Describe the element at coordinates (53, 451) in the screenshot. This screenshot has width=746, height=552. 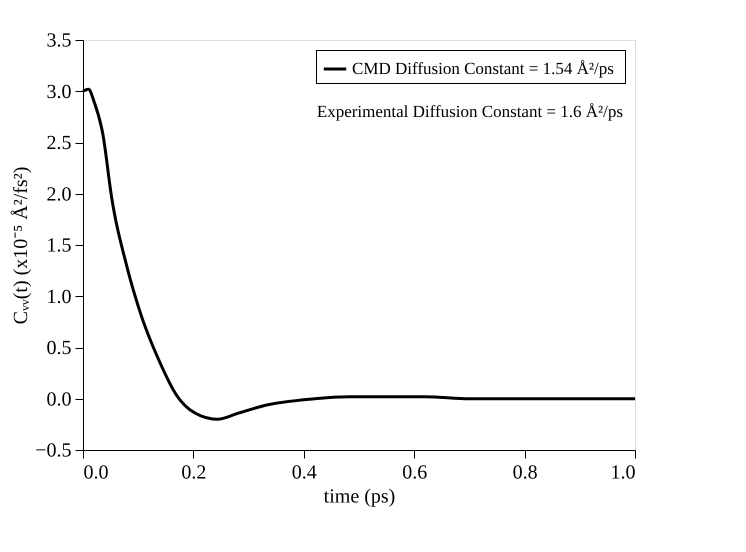
I see `y-tick-label: −0.5` at that location.